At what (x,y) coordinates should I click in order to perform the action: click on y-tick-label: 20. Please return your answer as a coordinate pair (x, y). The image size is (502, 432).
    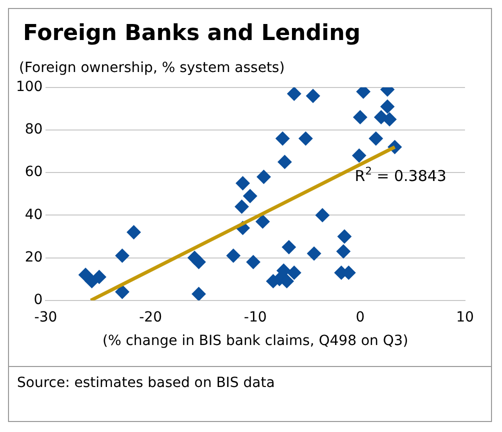
    Looking at the image, I should click on (33, 257).